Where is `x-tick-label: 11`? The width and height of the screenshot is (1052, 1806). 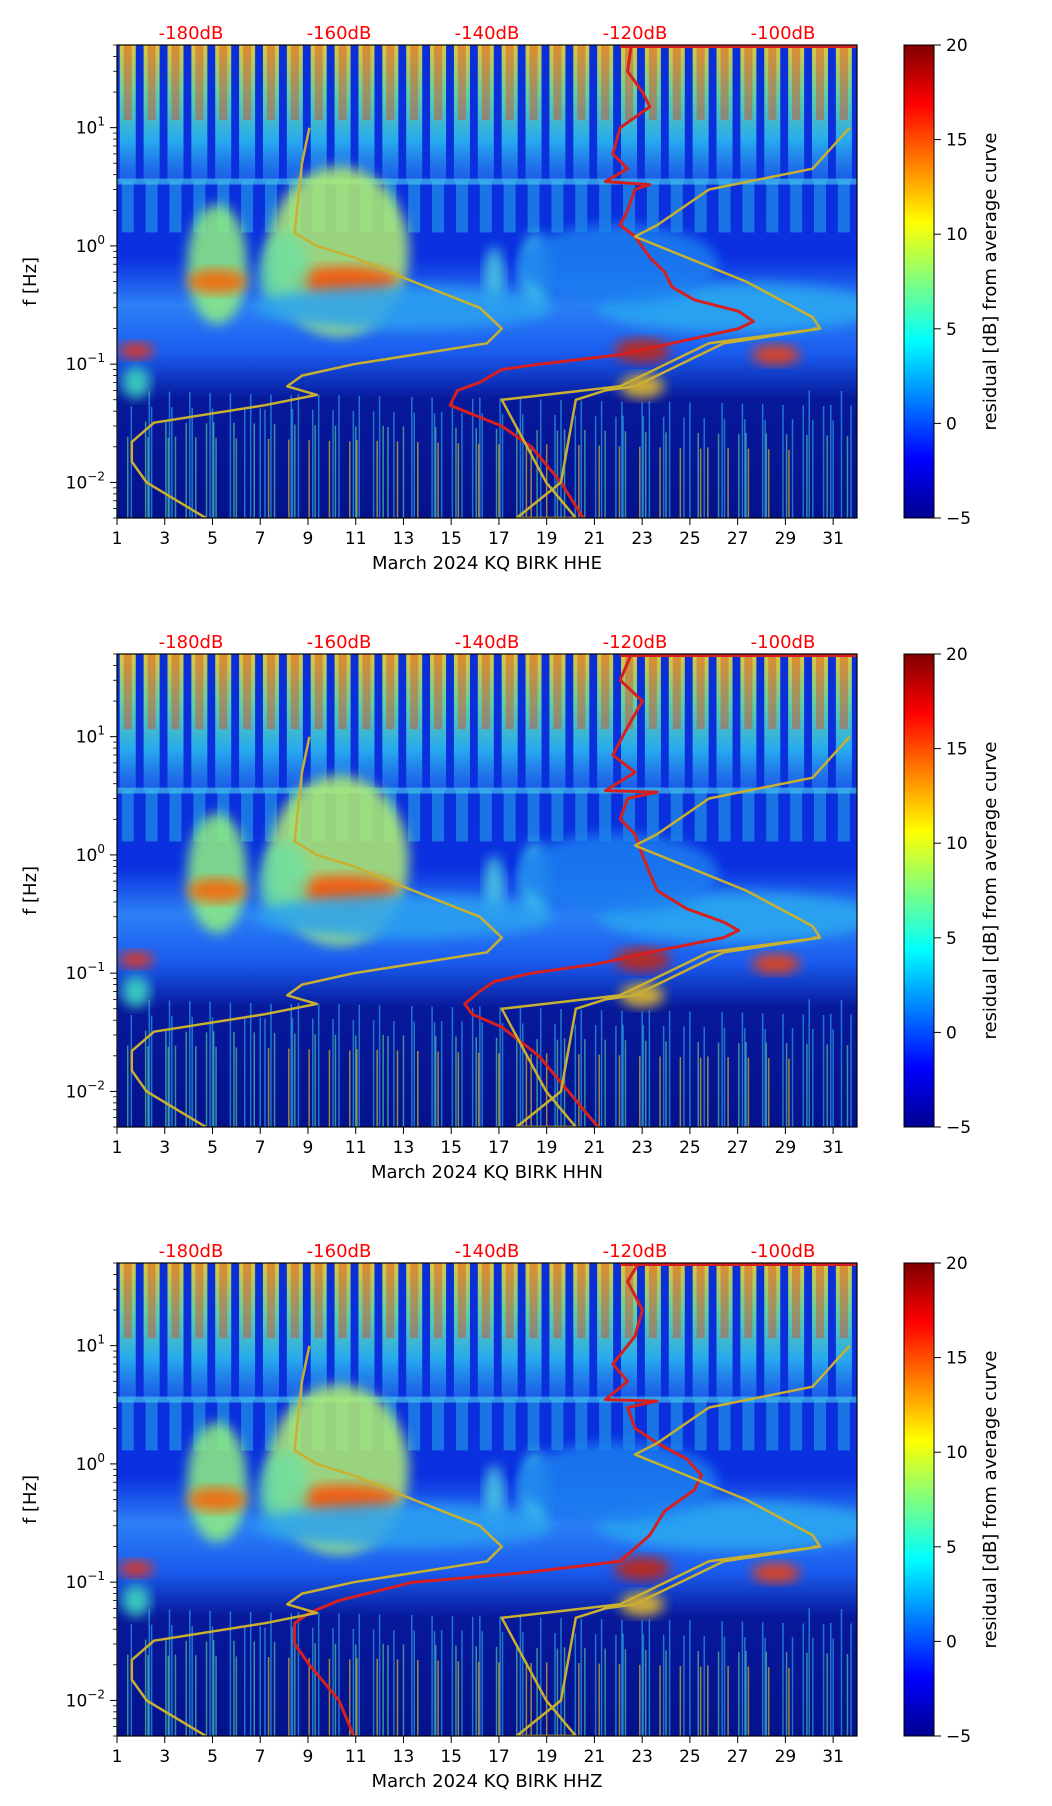 x-tick-label: 11 is located at coordinates (356, 1148).